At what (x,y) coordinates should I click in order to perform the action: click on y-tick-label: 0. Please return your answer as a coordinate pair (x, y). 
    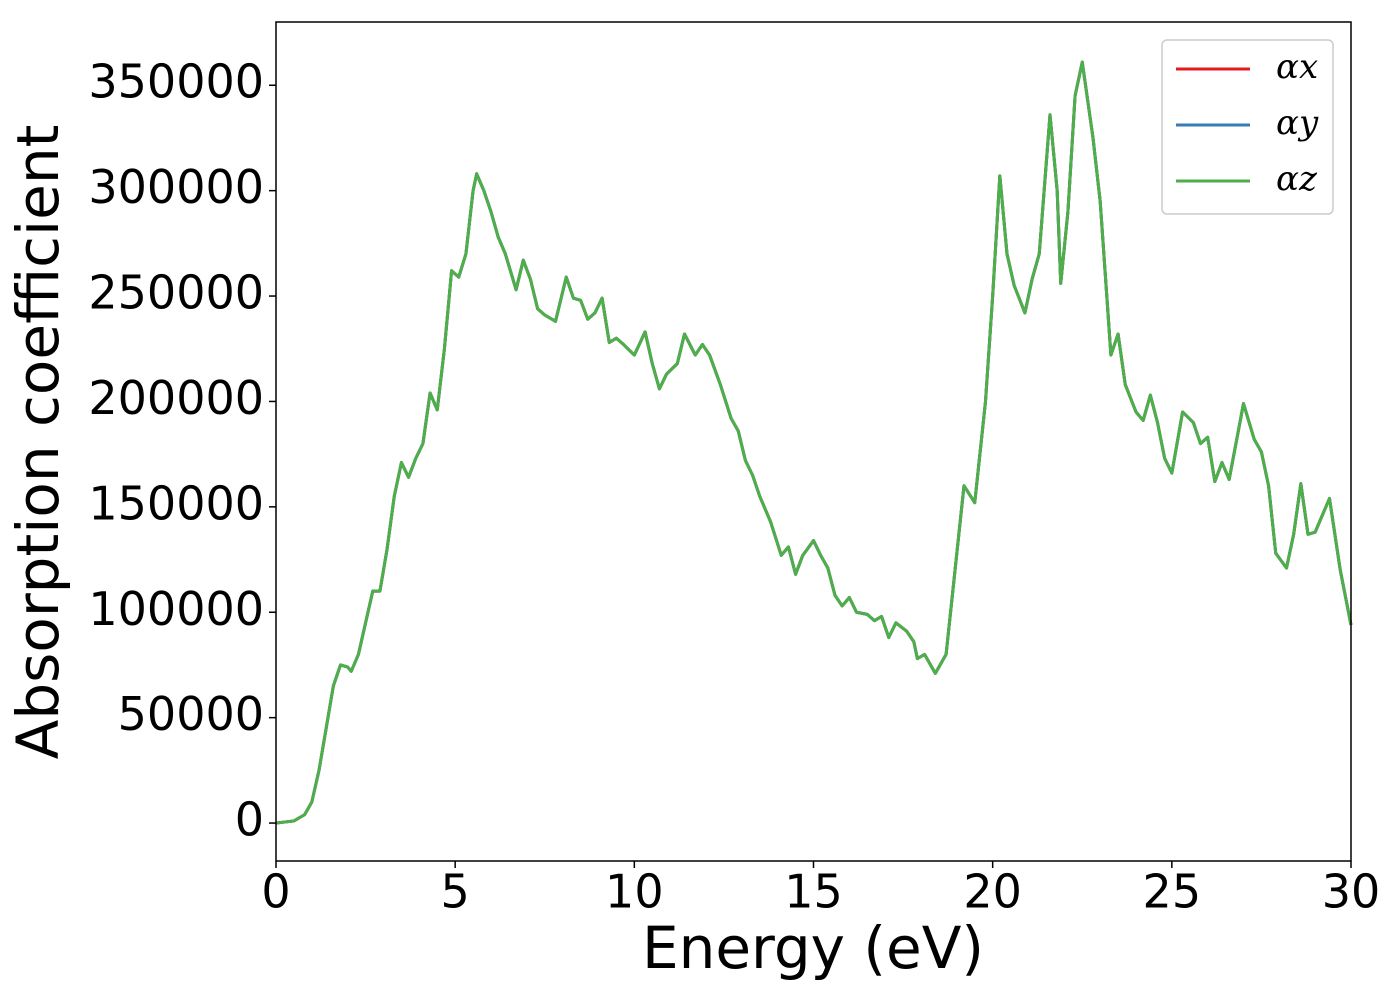
    Looking at the image, I should click on (249, 820).